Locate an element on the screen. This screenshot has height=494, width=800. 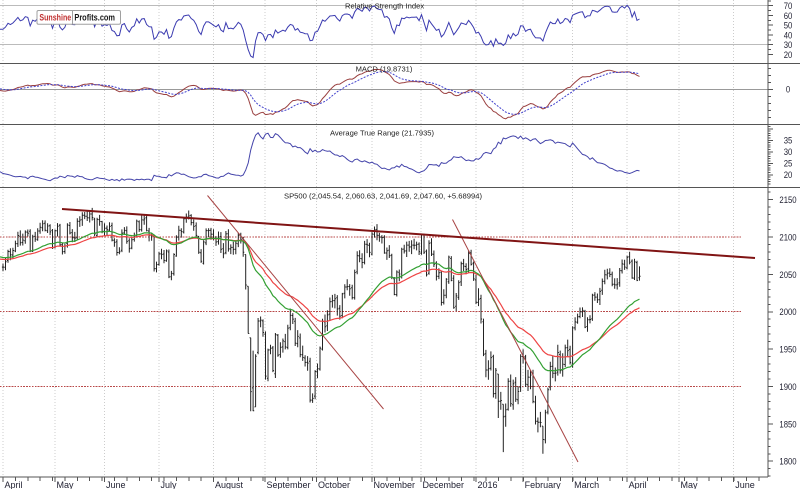
svg-text: Sunshine is located at coordinates (55, 18).